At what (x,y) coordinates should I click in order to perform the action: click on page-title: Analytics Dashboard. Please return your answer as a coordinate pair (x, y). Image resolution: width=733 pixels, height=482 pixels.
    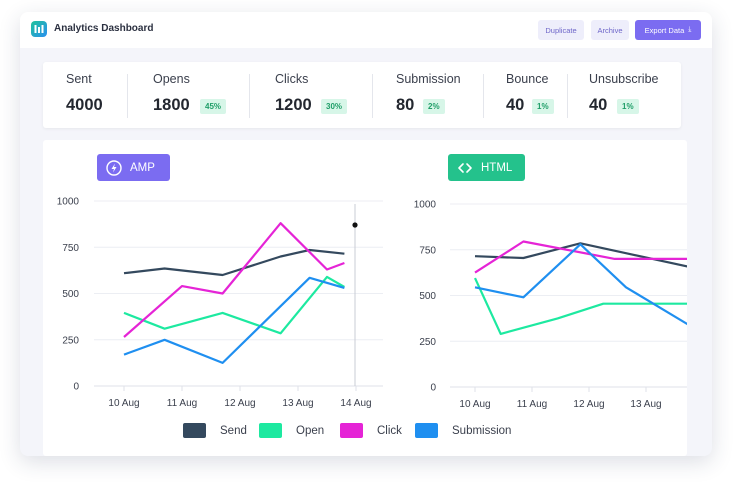
    Looking at the image, I should click on (104, 28).